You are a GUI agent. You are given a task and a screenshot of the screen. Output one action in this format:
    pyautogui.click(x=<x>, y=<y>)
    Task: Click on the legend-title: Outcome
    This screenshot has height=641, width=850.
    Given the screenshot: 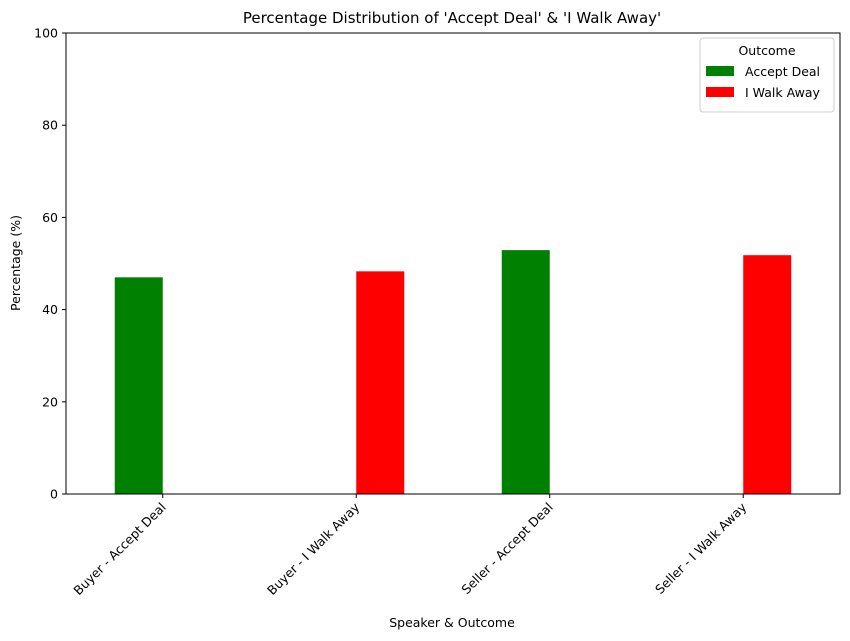 What is the action you would take?
    pyautogui.click(x=766, y=50)
    